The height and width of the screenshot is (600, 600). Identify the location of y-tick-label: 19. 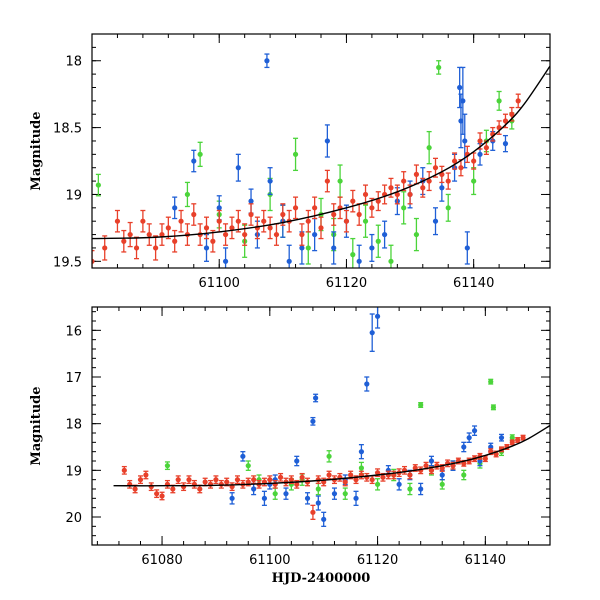
(73, 471).